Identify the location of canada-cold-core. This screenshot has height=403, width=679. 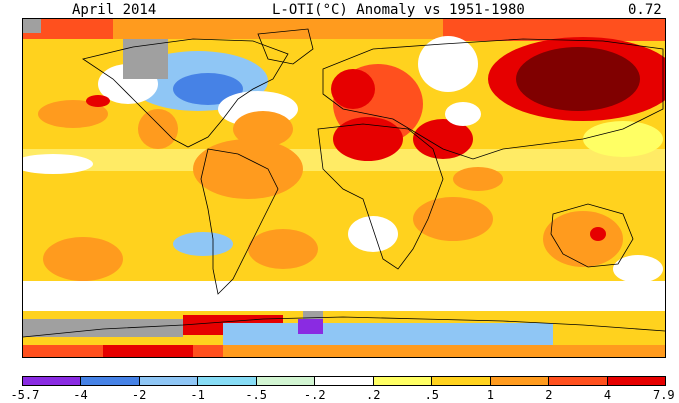
(208, 89).